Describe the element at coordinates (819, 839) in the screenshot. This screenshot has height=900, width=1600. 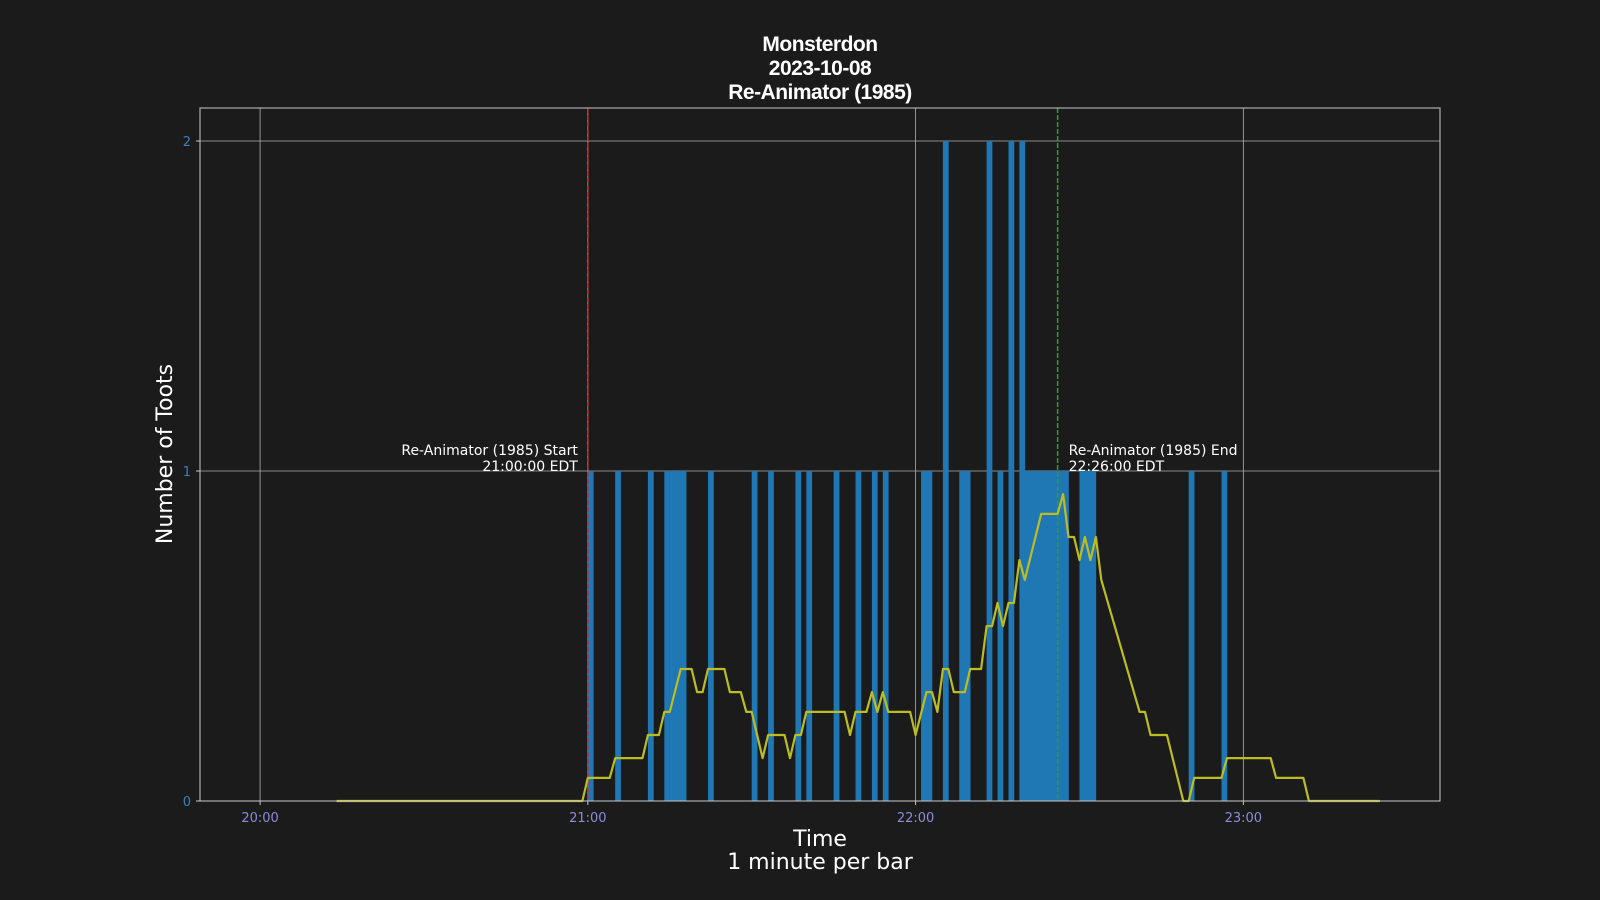
I see `x-axis-label: Time` at that location.